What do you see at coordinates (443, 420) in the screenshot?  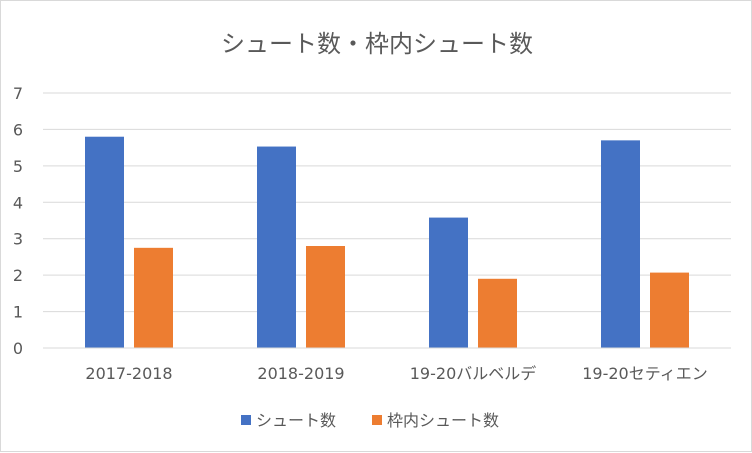 I see `legend-label: 枠内シュート数` at bounding box center [443, 420].